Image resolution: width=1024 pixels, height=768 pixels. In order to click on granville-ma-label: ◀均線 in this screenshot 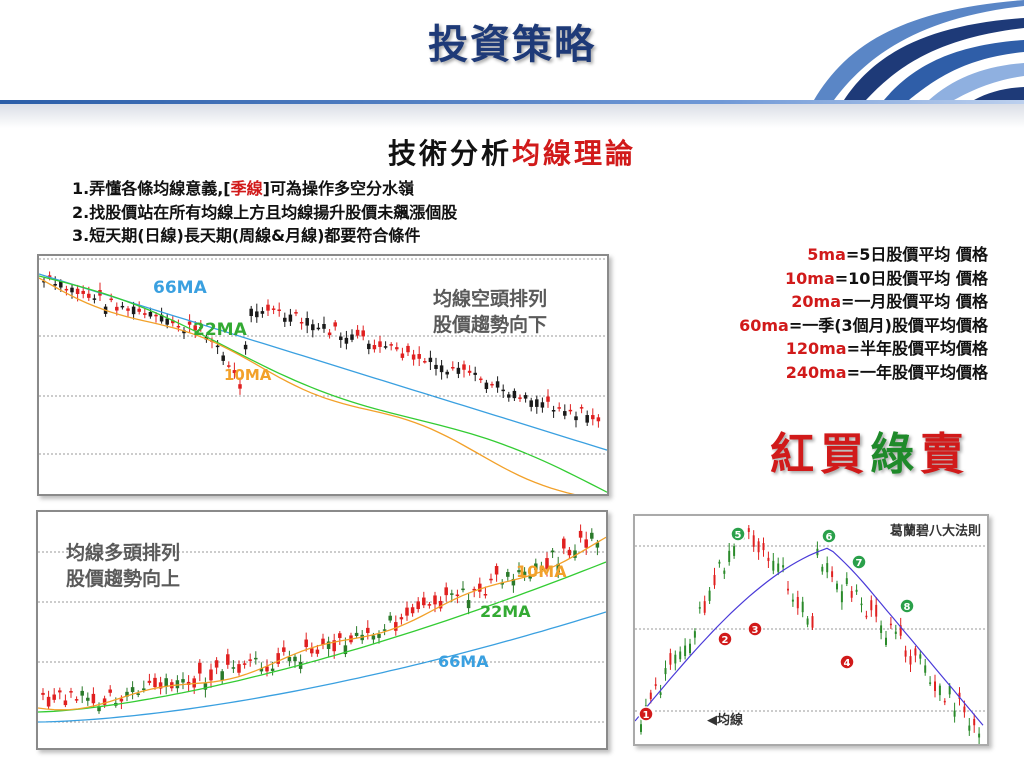, I will do `click(725, 720)`.